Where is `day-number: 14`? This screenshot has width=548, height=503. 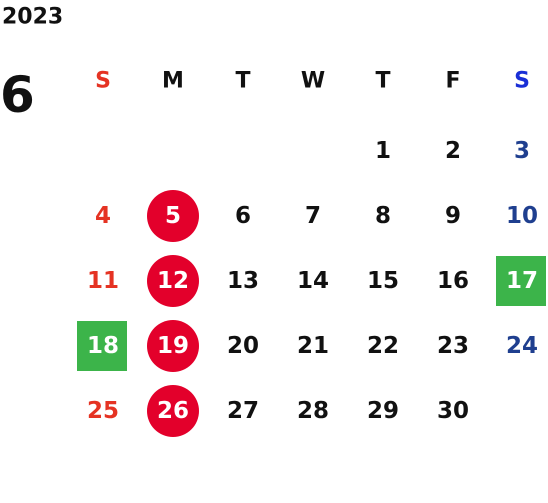
day-number: 14 is located at coordinates (313, 281).